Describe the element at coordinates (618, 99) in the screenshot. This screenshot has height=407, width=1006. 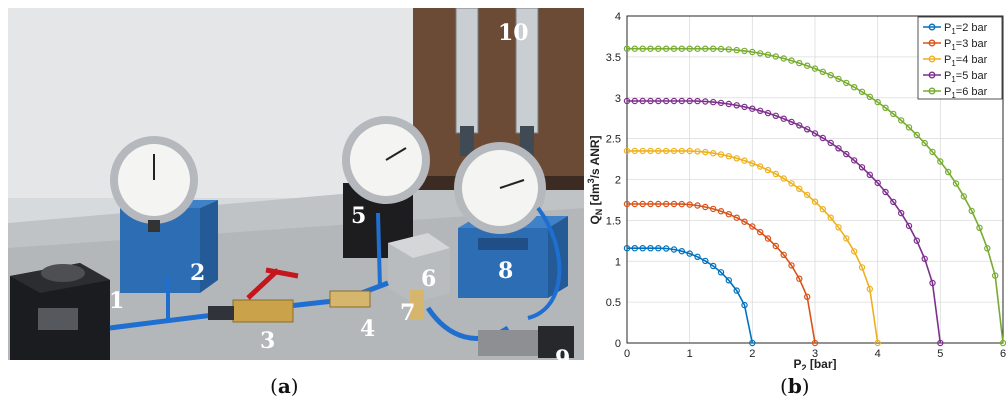
I see `y-tick-label-6: 3` at that location.